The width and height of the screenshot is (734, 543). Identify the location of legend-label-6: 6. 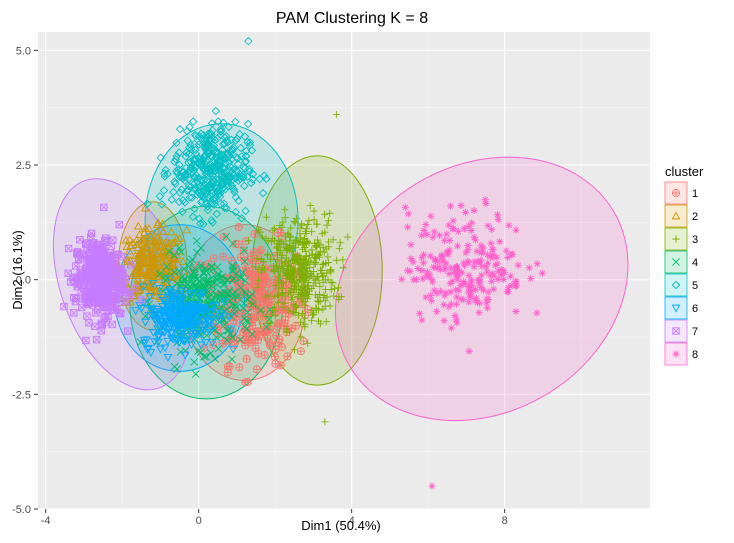
(695, 309).